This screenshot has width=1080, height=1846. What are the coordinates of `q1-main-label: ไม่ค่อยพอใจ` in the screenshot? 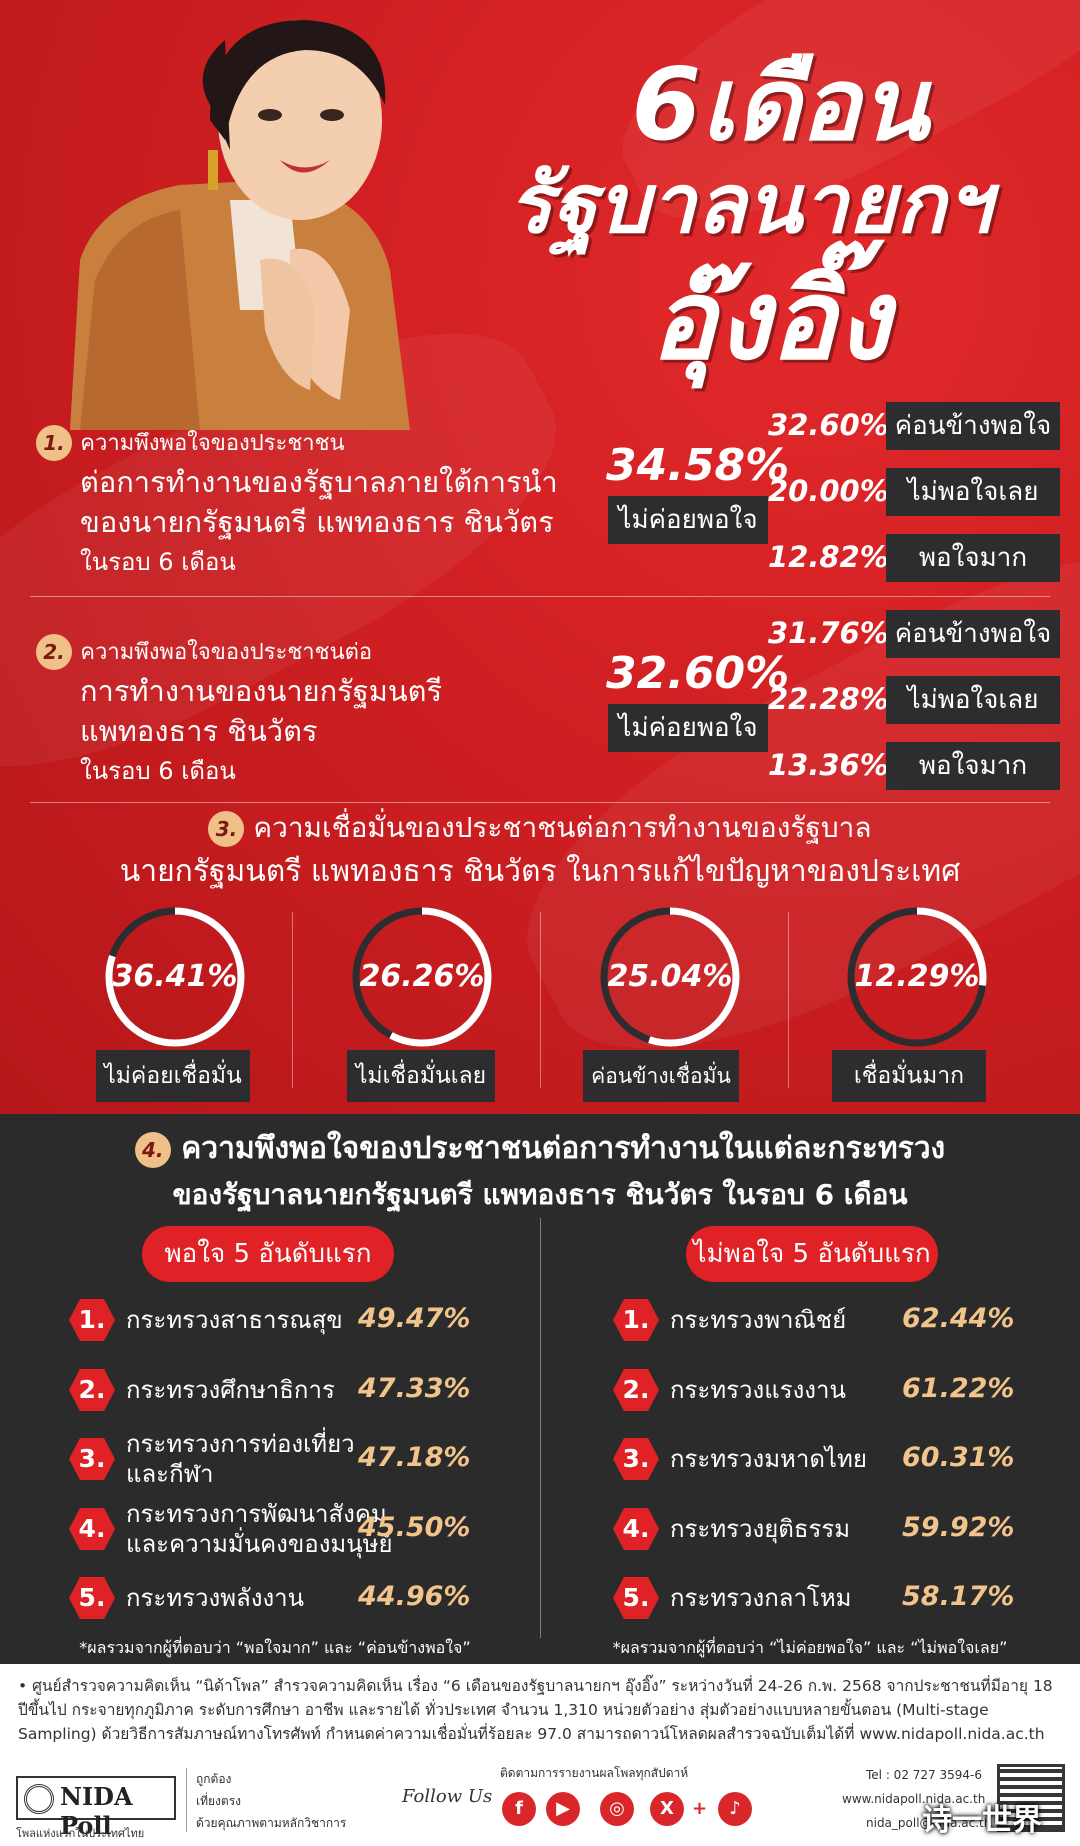 It's located at (688, 520).